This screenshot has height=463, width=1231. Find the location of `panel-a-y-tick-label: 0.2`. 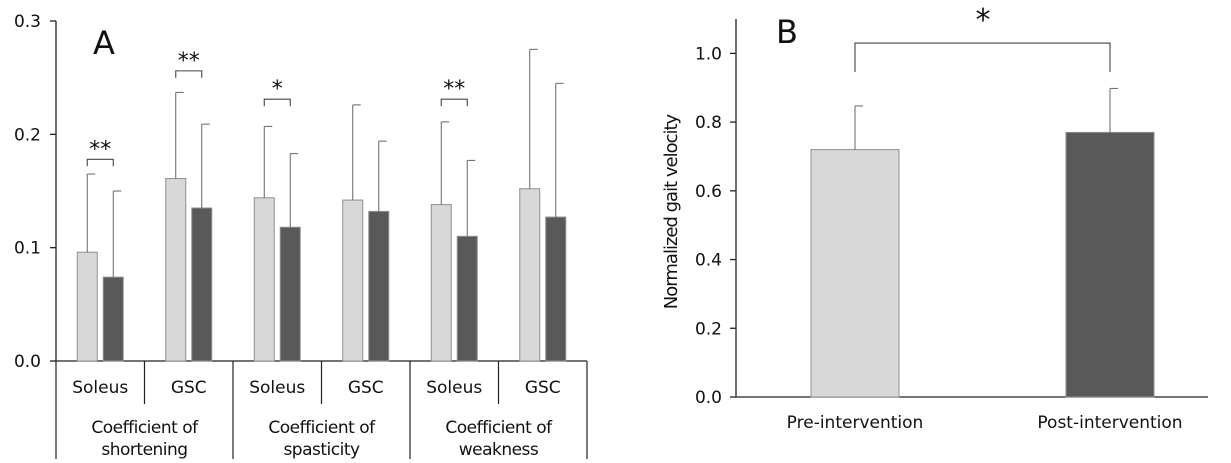

panel-a-y-tick-label: 0.2 is located at coordinates (27, 135).